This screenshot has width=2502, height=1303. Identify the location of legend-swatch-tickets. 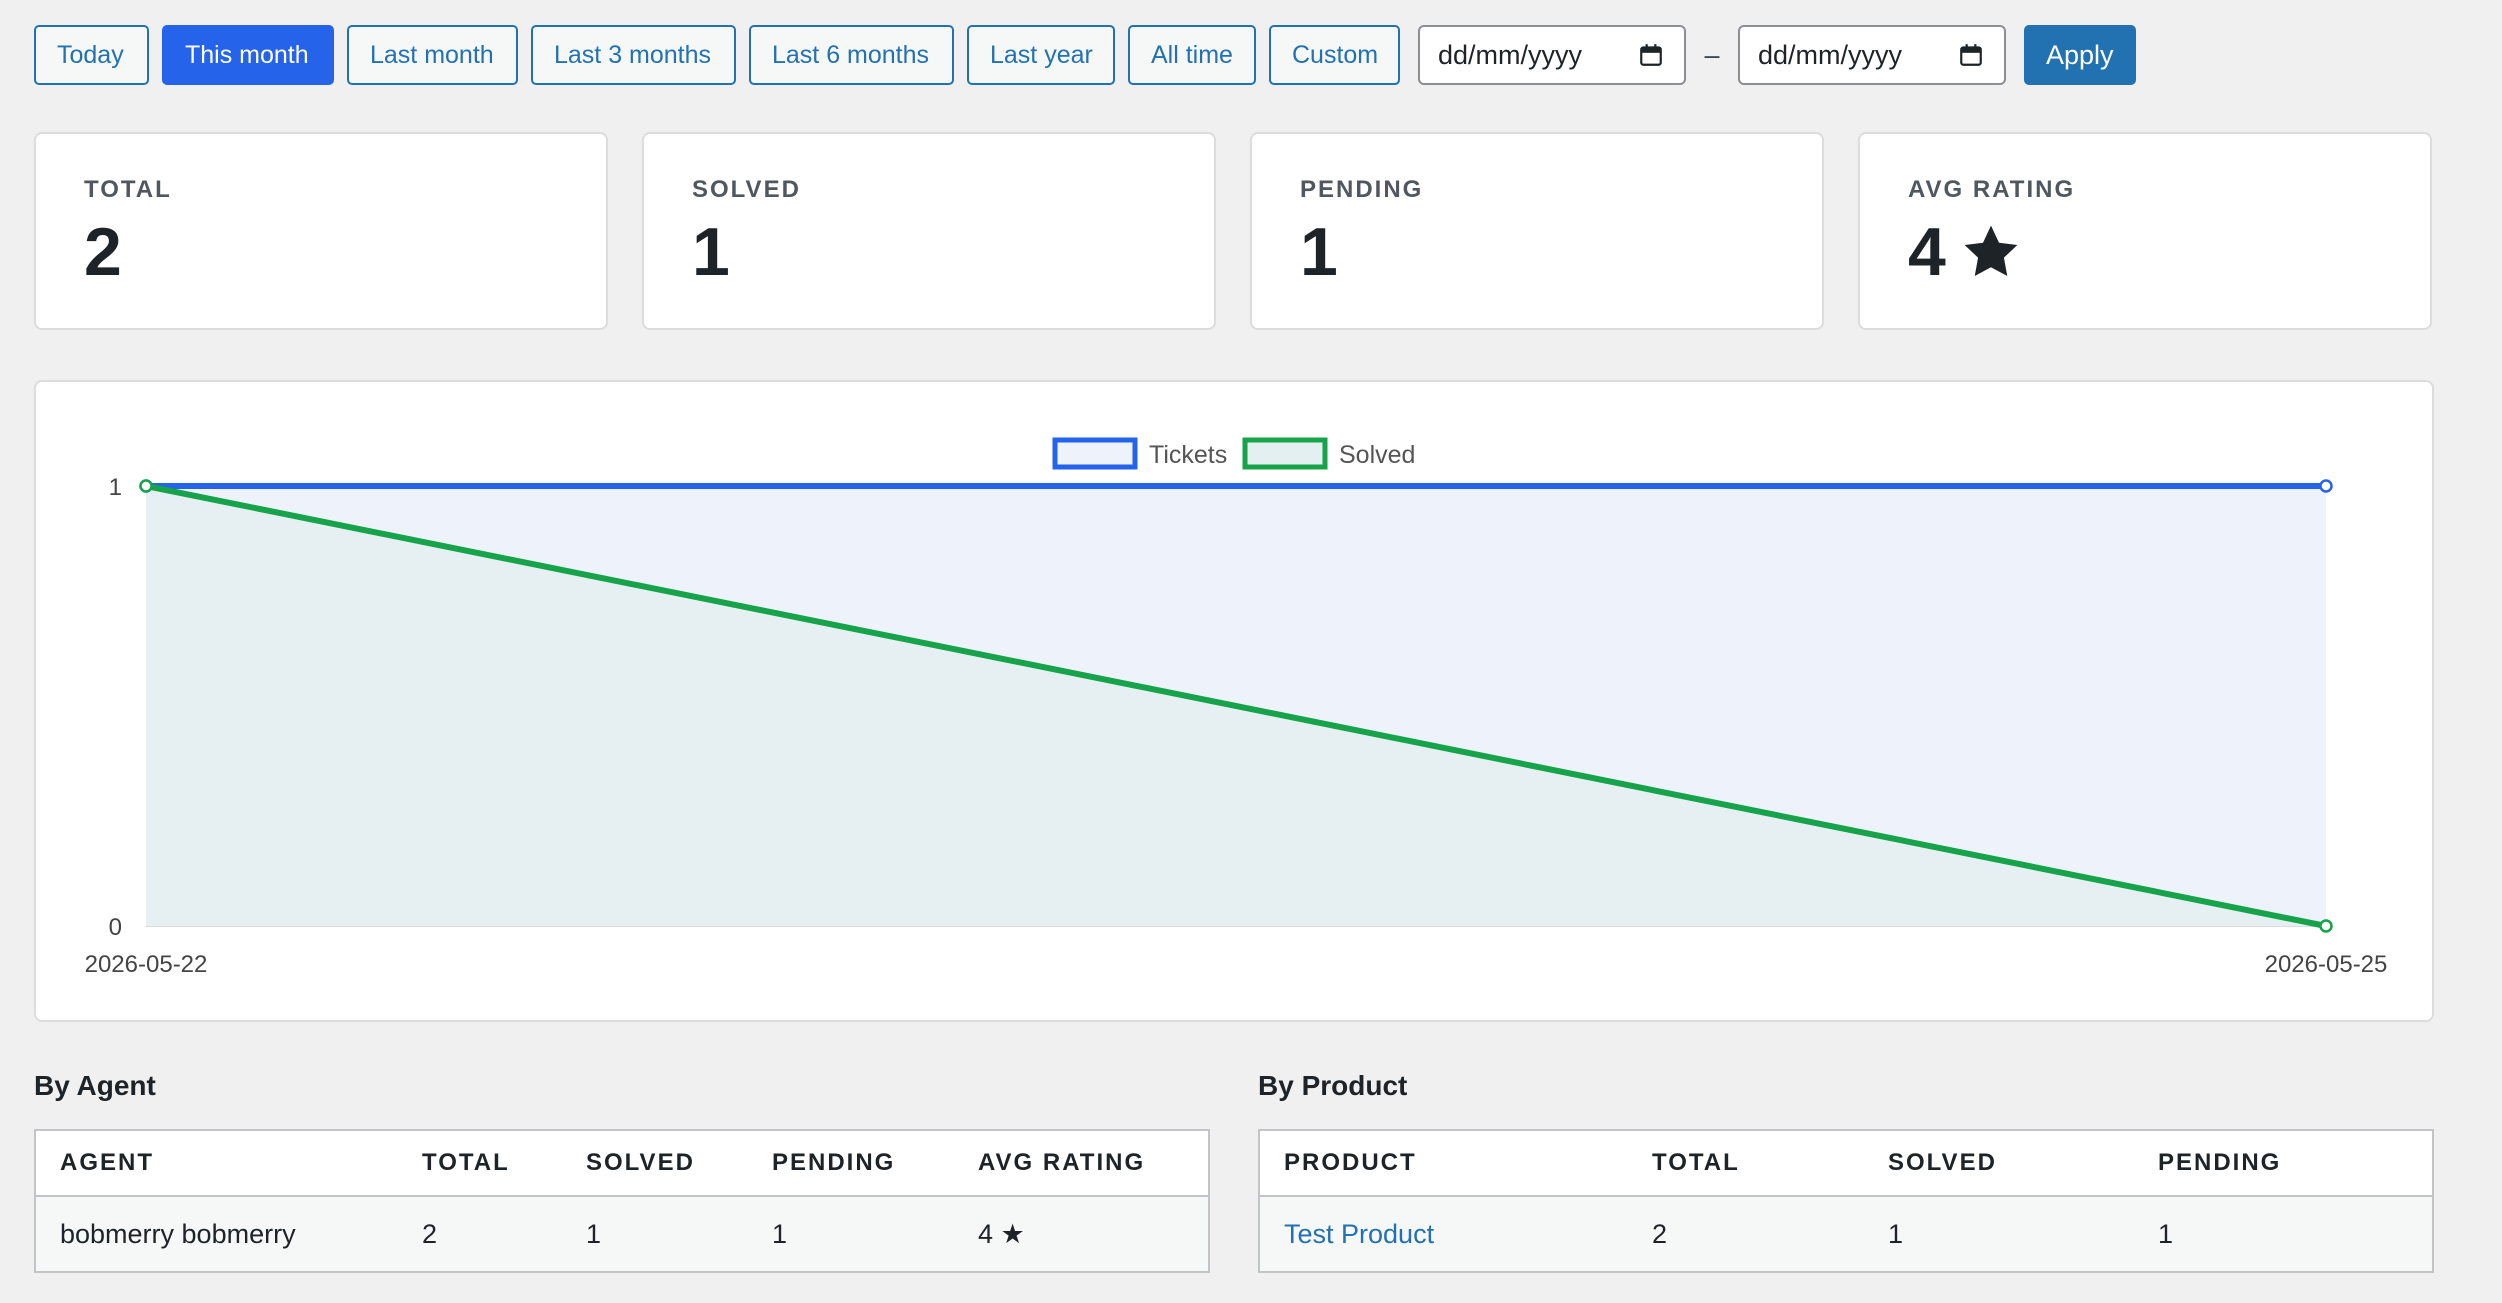
(1095, 453).